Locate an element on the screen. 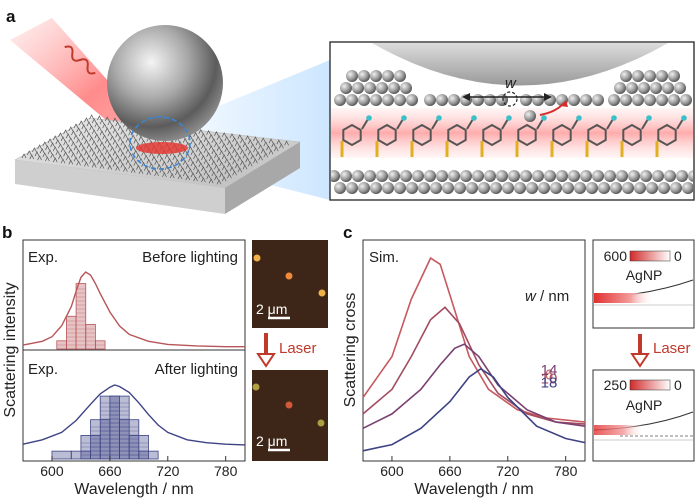 The width and height of the screenshot is (700, 501). histogram-before is located at coordinates (81, 316).